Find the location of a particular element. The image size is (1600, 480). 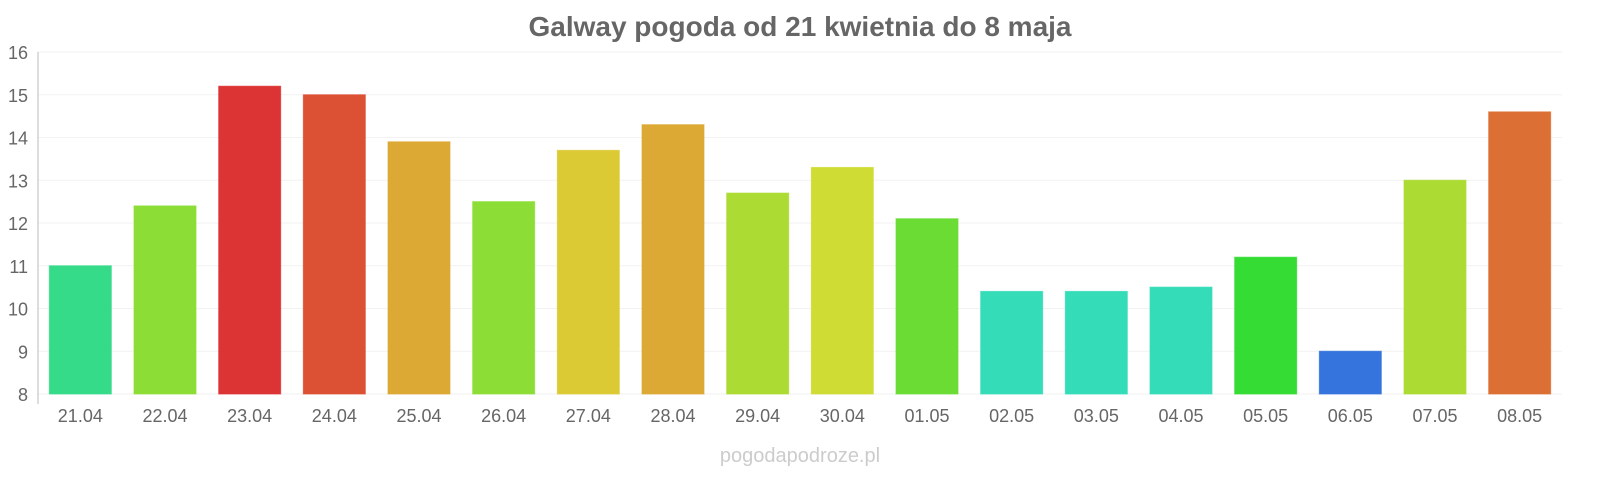

y-tick-label: 13 is located at coordinates (18, 181).